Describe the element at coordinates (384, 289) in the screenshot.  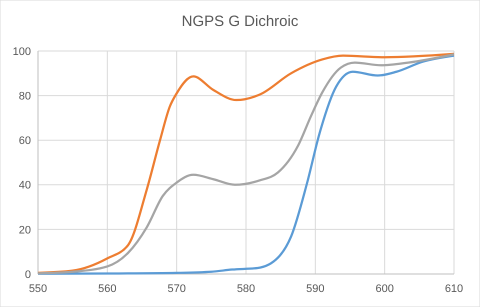
I see `x-tick-label: 600` at that location.